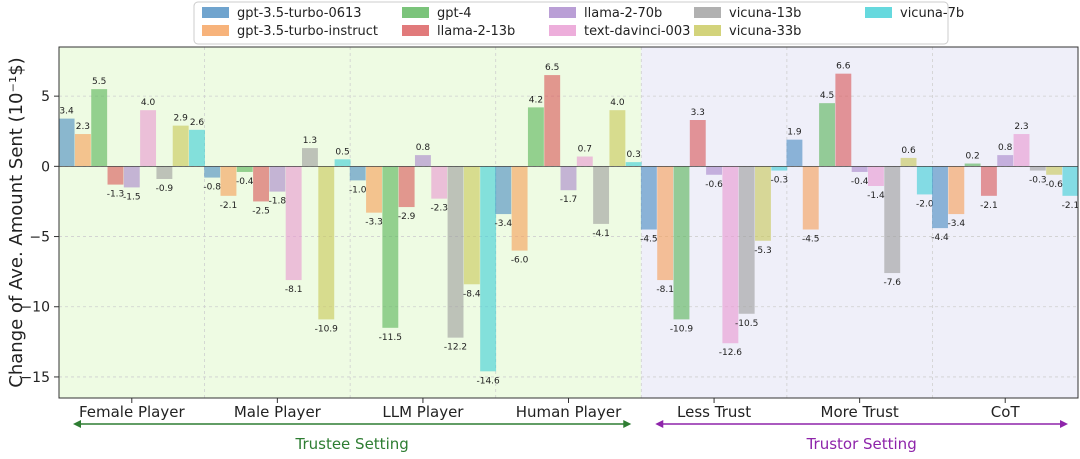  Describe the element at coordinates (278, 202) in the screenshot. I see `data-label: -1.8` at that location.